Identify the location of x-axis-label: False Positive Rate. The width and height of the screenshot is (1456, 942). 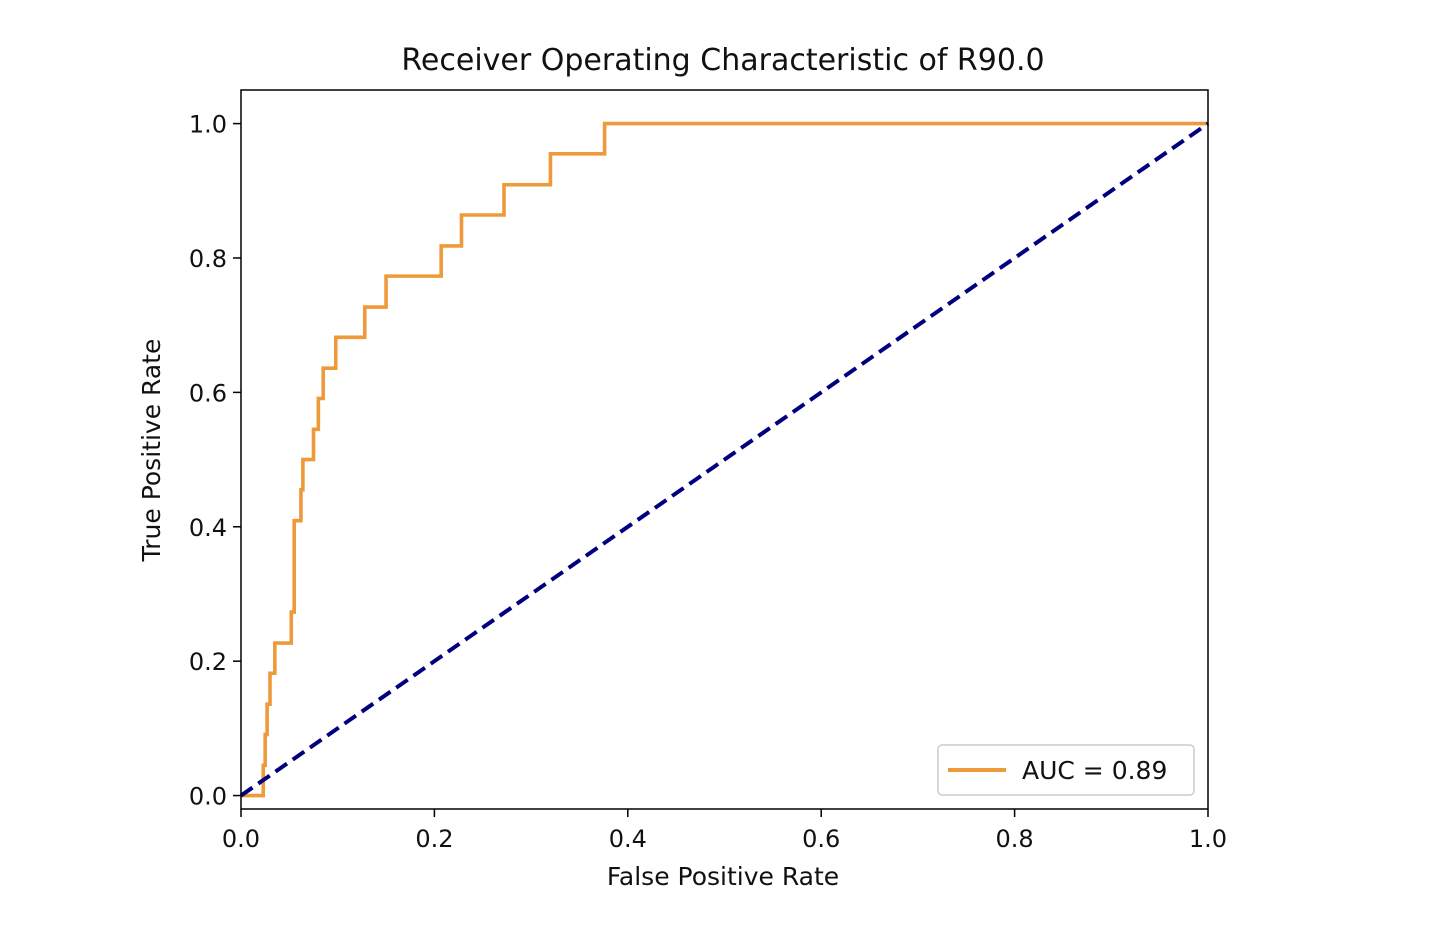
(723, 876).